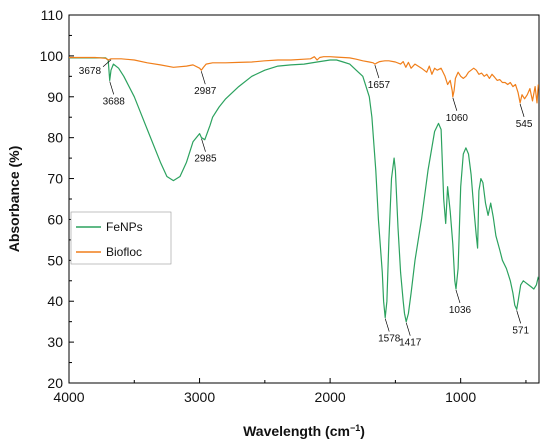  Describe the element at coordinates (57, 199) in the screenshot. I see `y-axis: 20 30 40 50 60 70 80 90 100 110` at that location.